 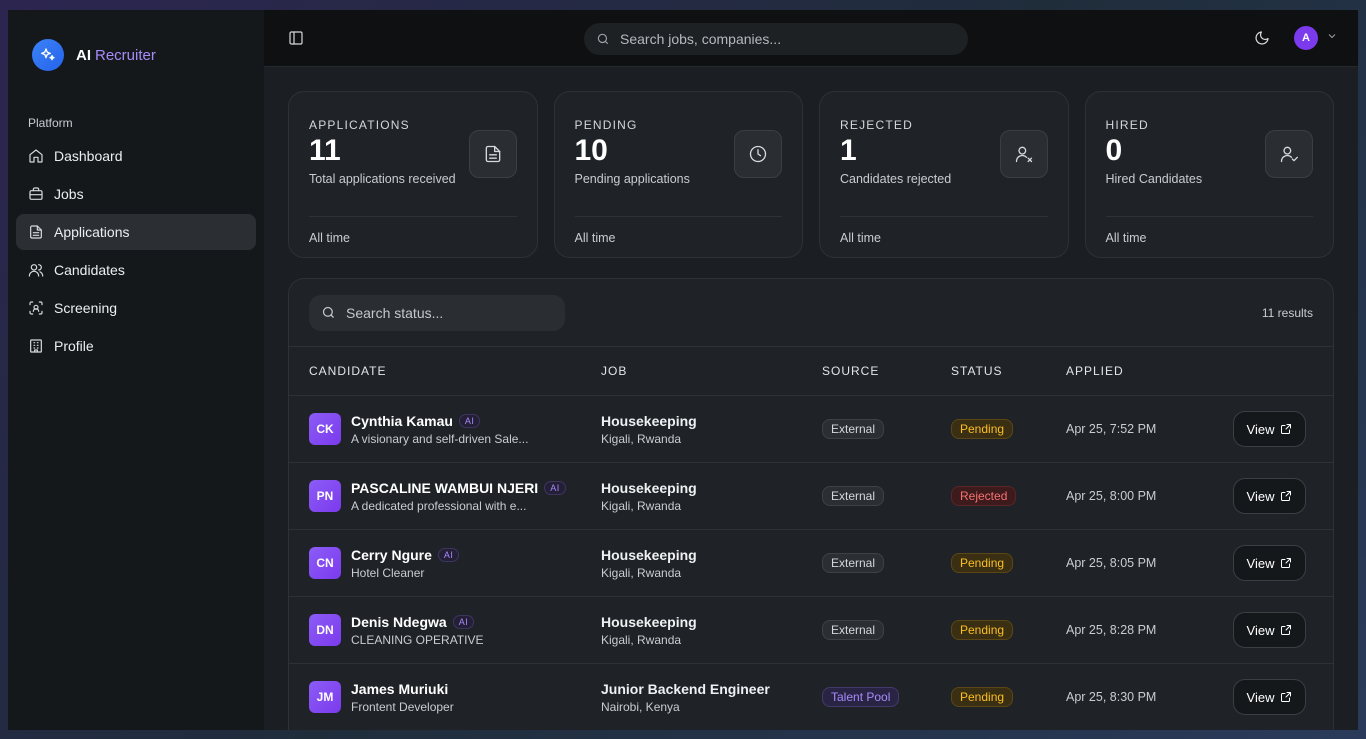 What do you see at coordinates (851, 371) in the screenshot?
I see `column-header-source: SOURCE` at bounding box center [851, 371].